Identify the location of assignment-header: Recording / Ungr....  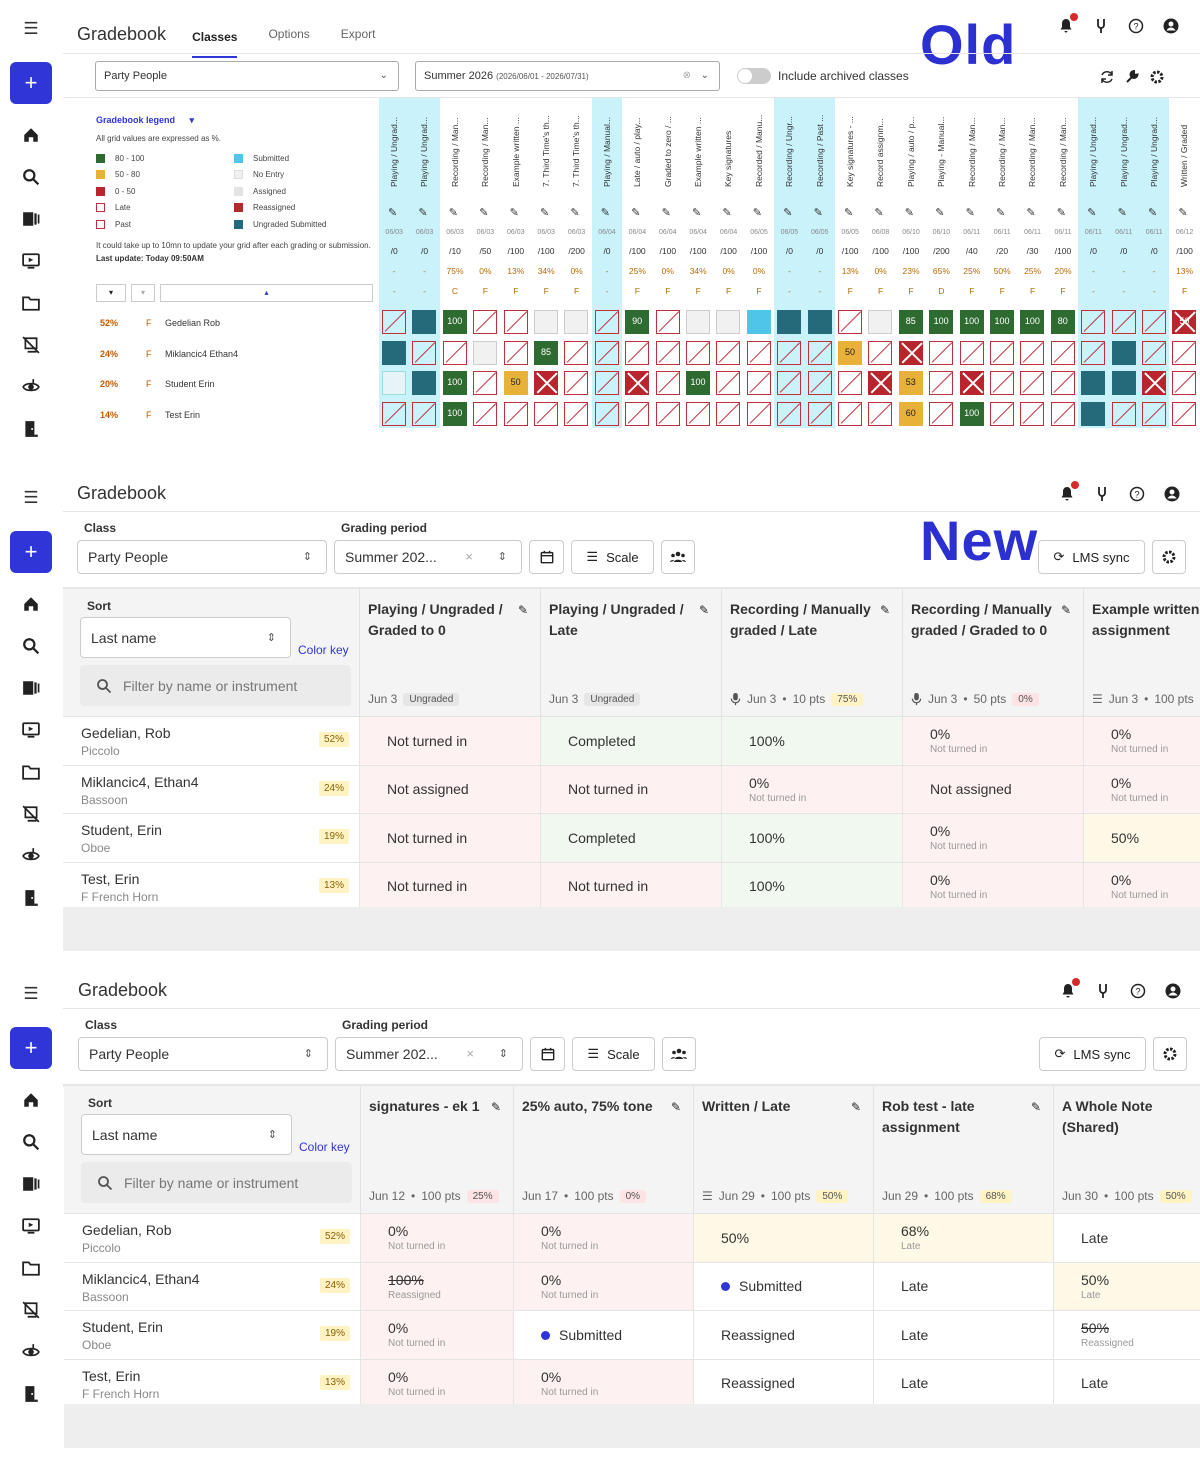
(789, 151).